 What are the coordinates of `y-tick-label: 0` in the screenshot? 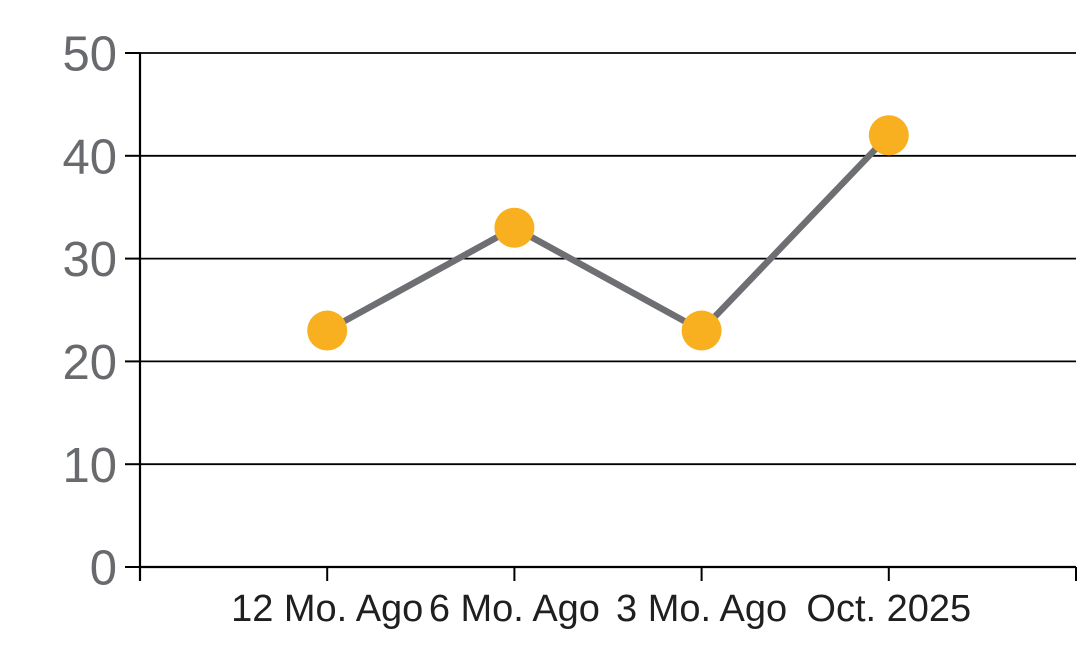 It's located at (103, 569).